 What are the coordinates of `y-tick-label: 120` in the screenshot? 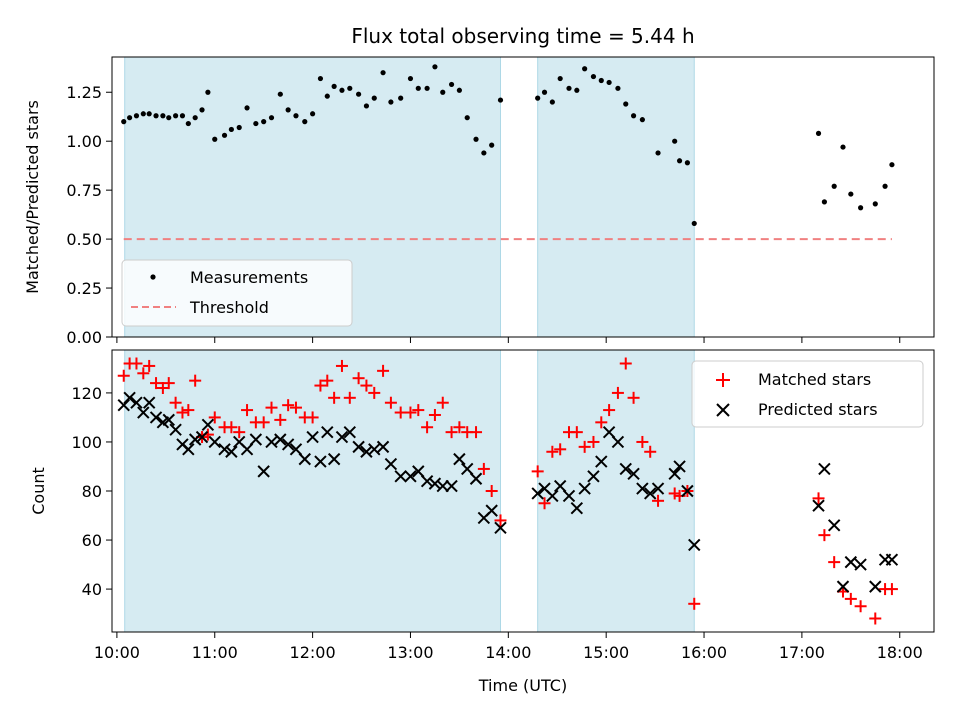 It's located at (86, 393).